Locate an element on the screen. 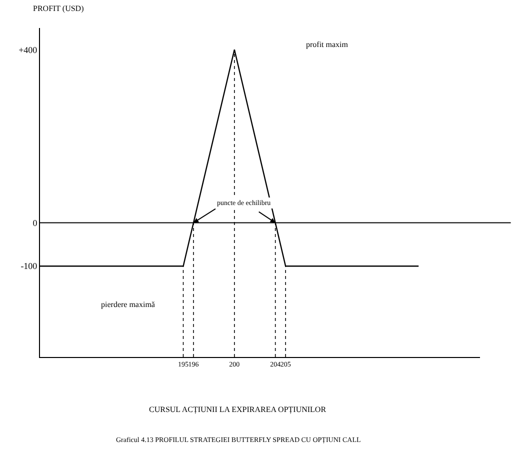  x-axis-title: CURSUL ACȚIUNII LA EXPIRAREA OPȚIUNILOR is located at coordinates (238, 409).